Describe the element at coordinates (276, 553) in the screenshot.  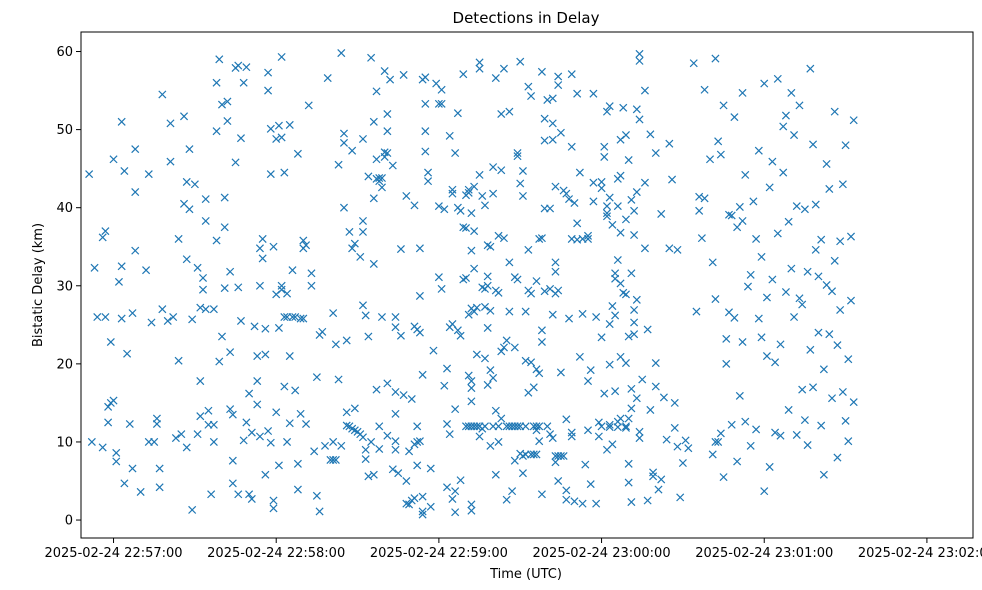
I see `x-tick-label: 2025-02-24 22:58:00` at that location.